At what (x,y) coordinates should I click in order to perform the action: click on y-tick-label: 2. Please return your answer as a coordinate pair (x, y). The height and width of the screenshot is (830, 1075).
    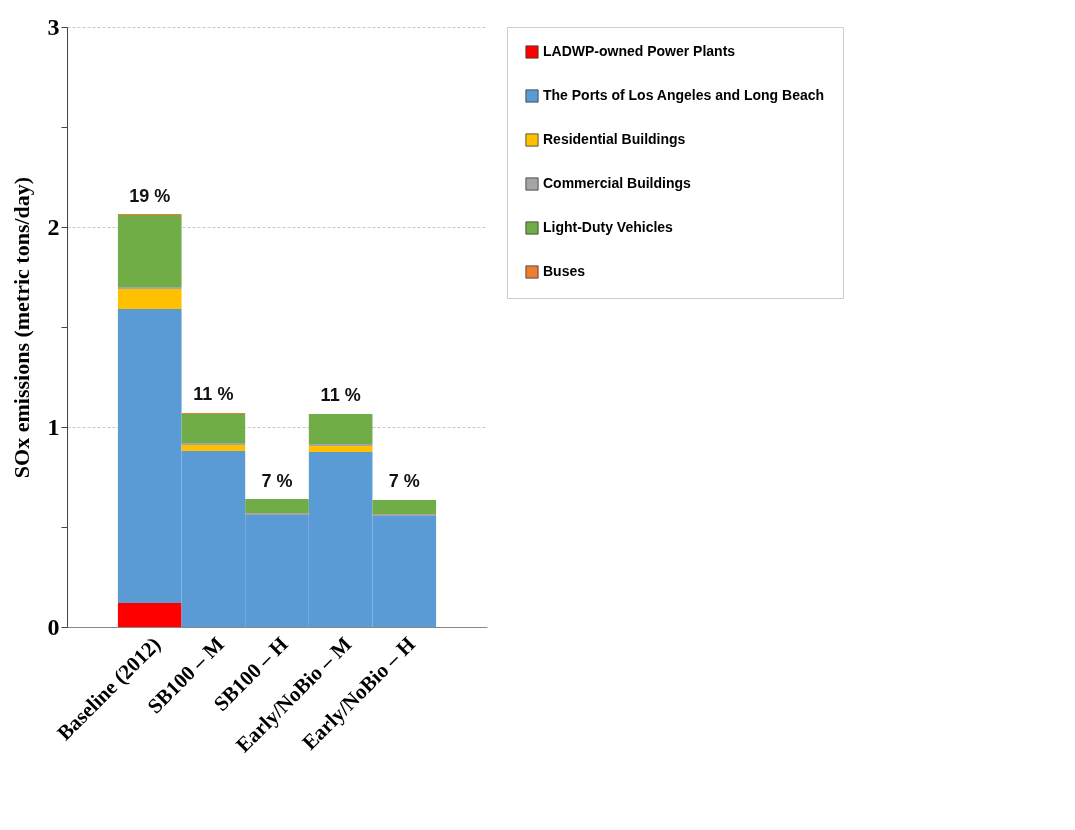
    Looking at the image, I should click on (53, 226).